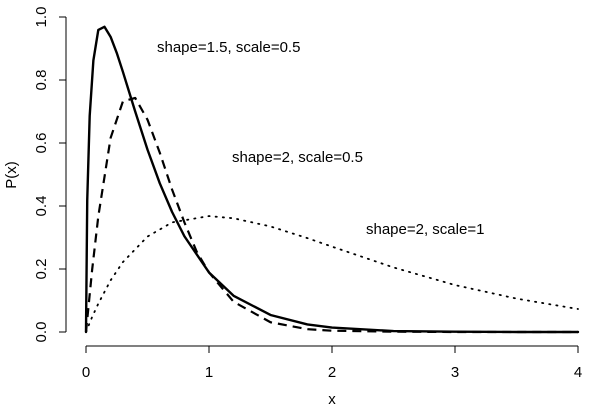 This screenshot has width=600, height=407. I want to click on annotation-series-3: shape=2, scale=1, so click(425, 229).